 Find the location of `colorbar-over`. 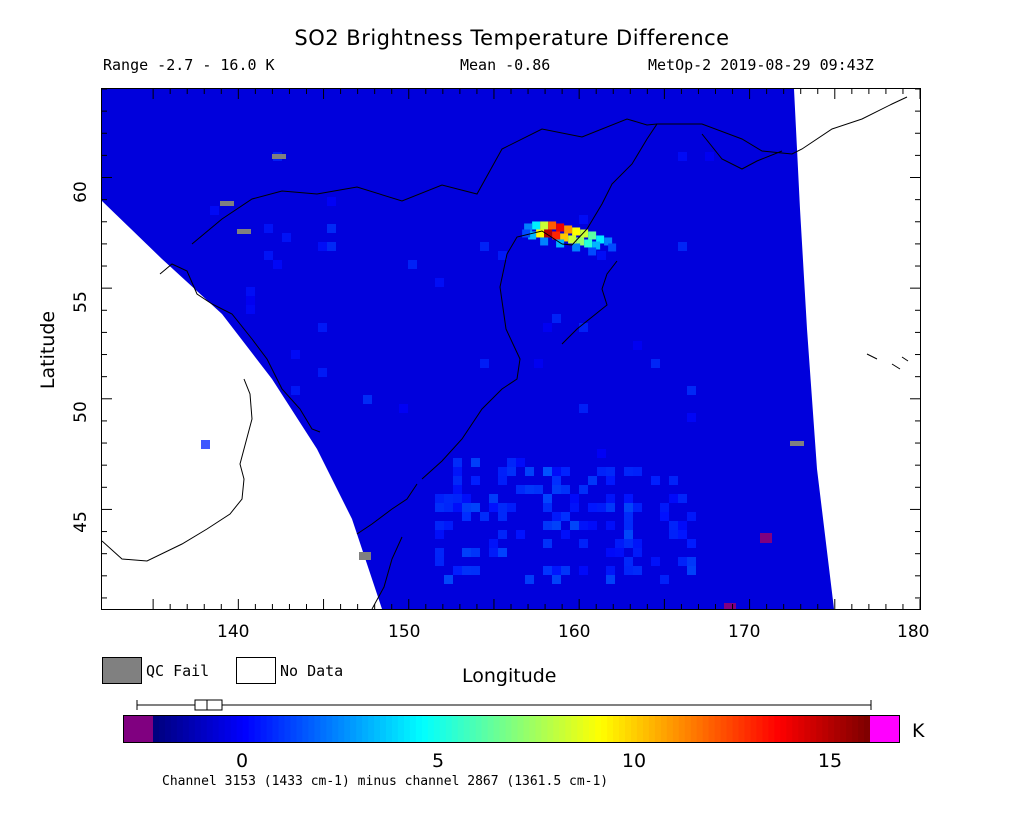

colorbar-over is located at coordinates (885, 729).